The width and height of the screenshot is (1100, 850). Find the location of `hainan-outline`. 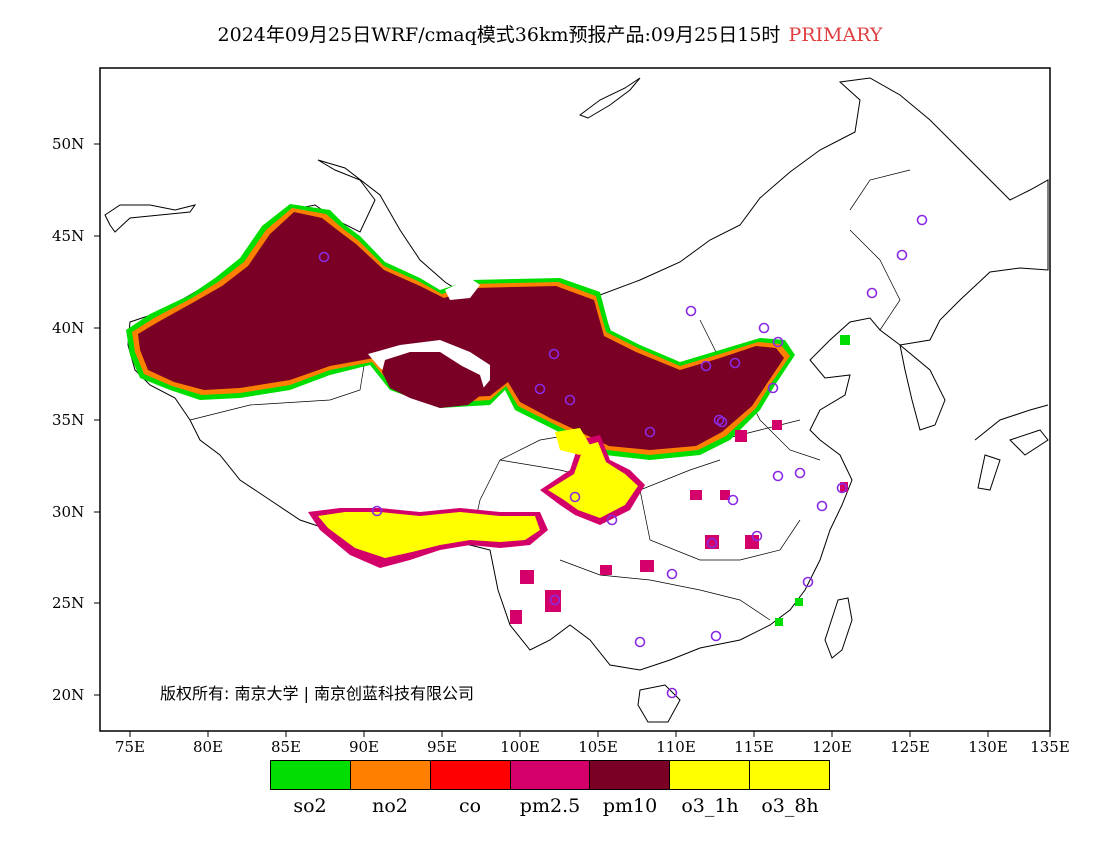

hainan-outline is located at coordinates (659, 703).